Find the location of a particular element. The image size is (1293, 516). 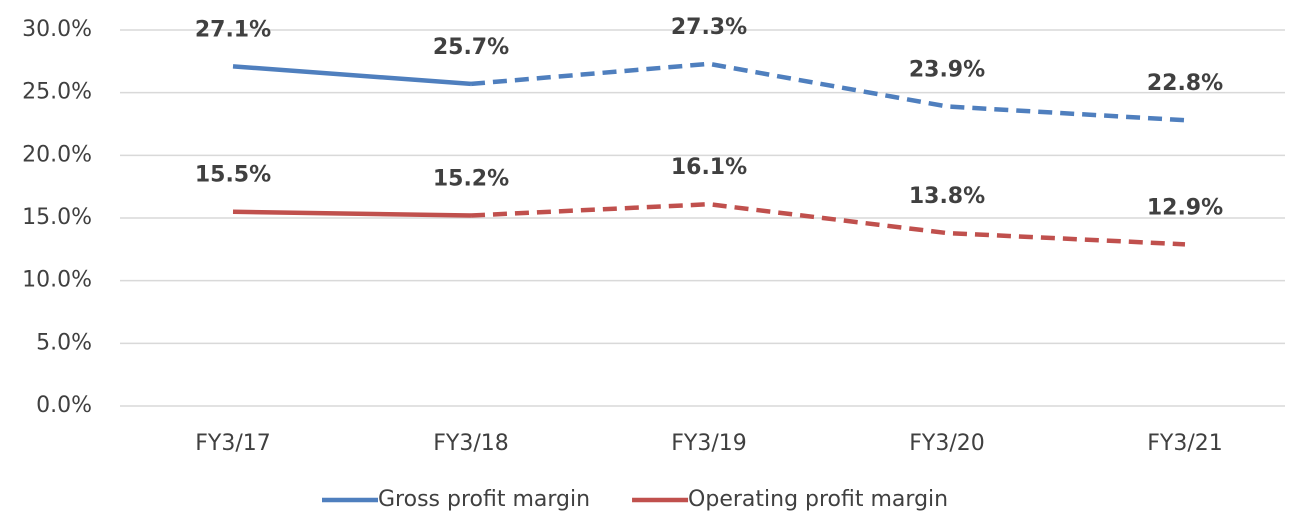

data-label: 22.8% is located at coordinates (1185, 83).